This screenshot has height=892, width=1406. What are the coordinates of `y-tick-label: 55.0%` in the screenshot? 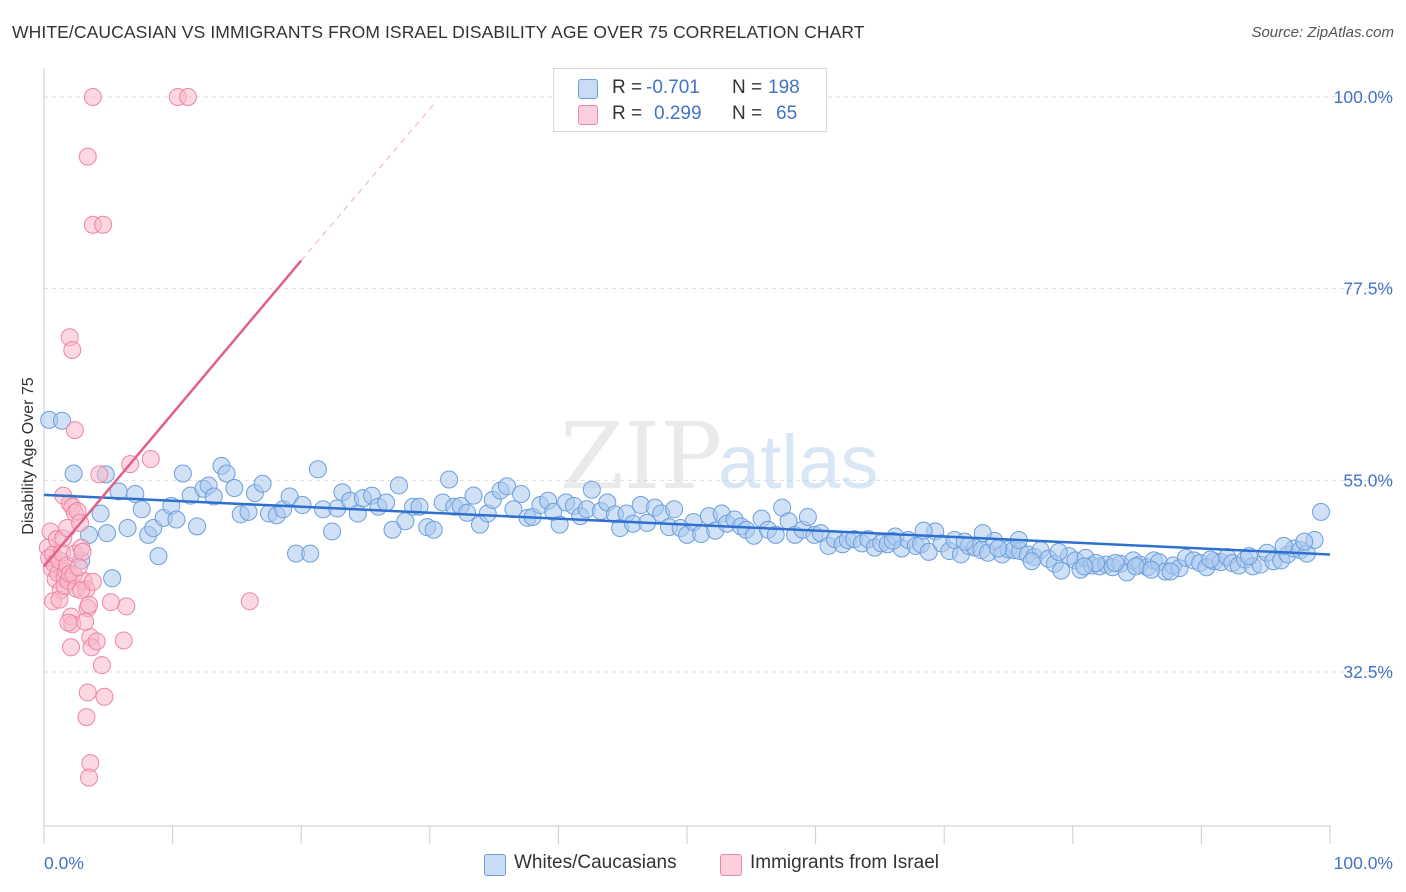 It's located at (1368, 480).